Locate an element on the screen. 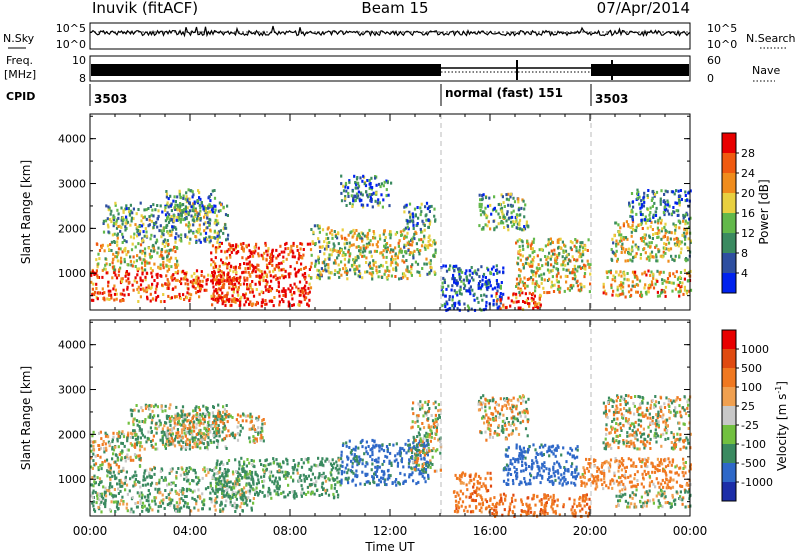  nsky-trace is located at coordinates (390, 31).